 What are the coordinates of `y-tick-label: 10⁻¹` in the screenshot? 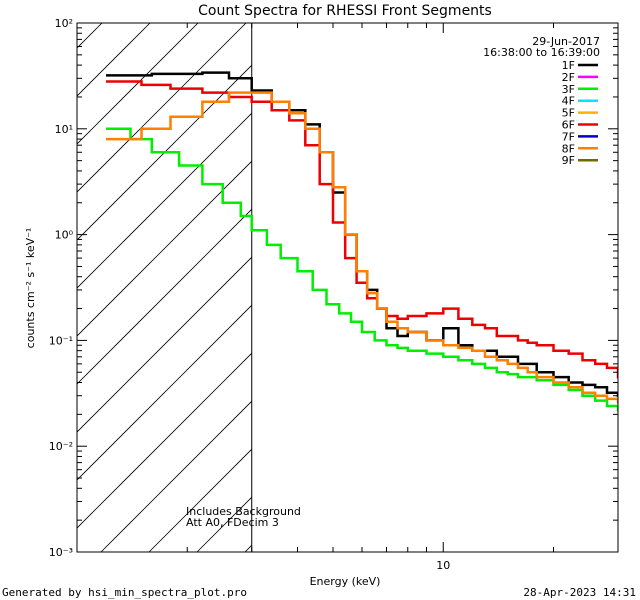 It's located at (61, 340).